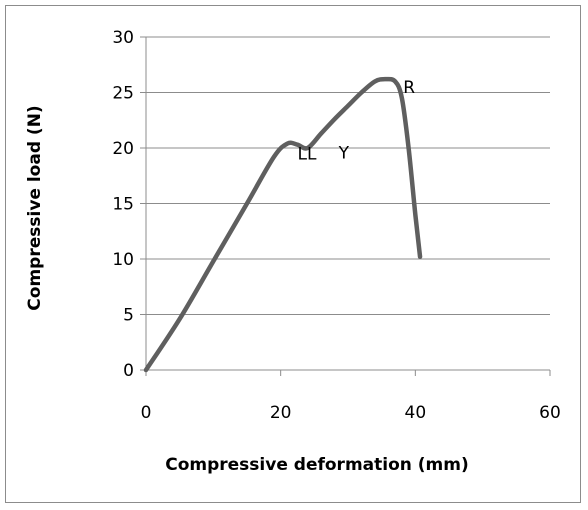 Image resolution: width=588 pixels, height=510 pixels. I want to click on annotation-label: R, so click(409, 88).